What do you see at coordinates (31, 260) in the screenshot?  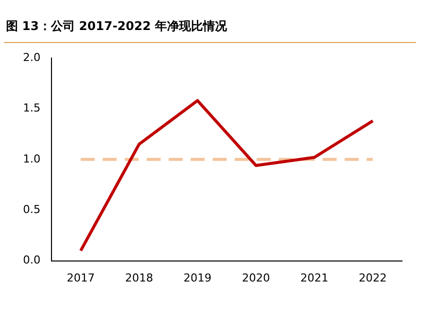 I see `y-tick-label: 0.0` at bounding box center [31, 260].